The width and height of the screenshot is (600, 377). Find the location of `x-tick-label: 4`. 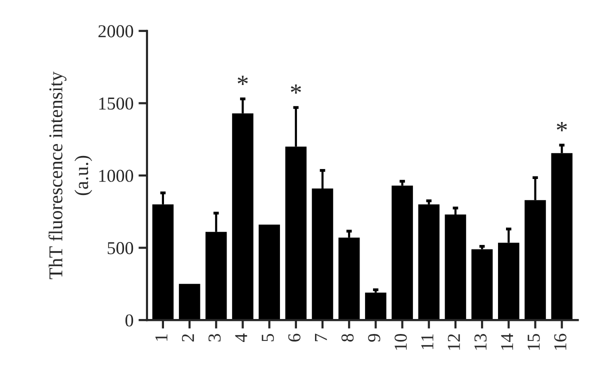

x-tick-label: 4 is located at coordinates (241, 338).